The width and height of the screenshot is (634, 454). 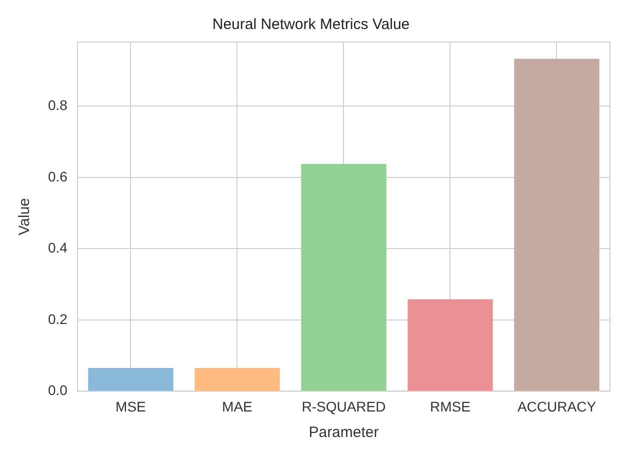 I want to click on chart-title: Neural Network Metrics Value, so click(x=311, y=25).